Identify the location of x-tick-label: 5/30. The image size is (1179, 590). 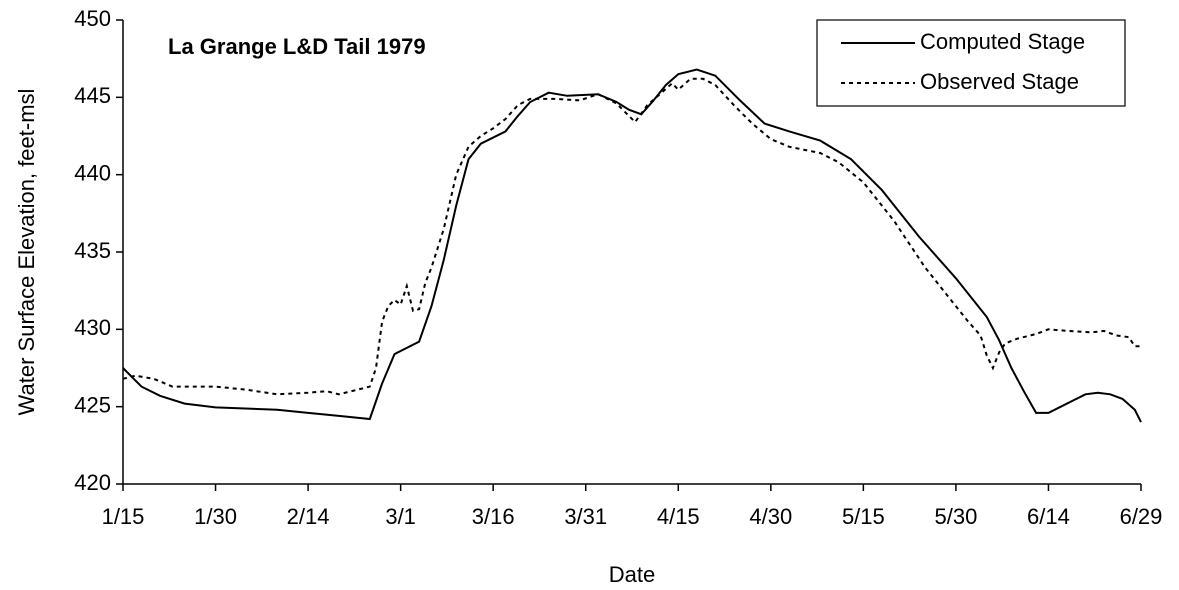
(955, 516).